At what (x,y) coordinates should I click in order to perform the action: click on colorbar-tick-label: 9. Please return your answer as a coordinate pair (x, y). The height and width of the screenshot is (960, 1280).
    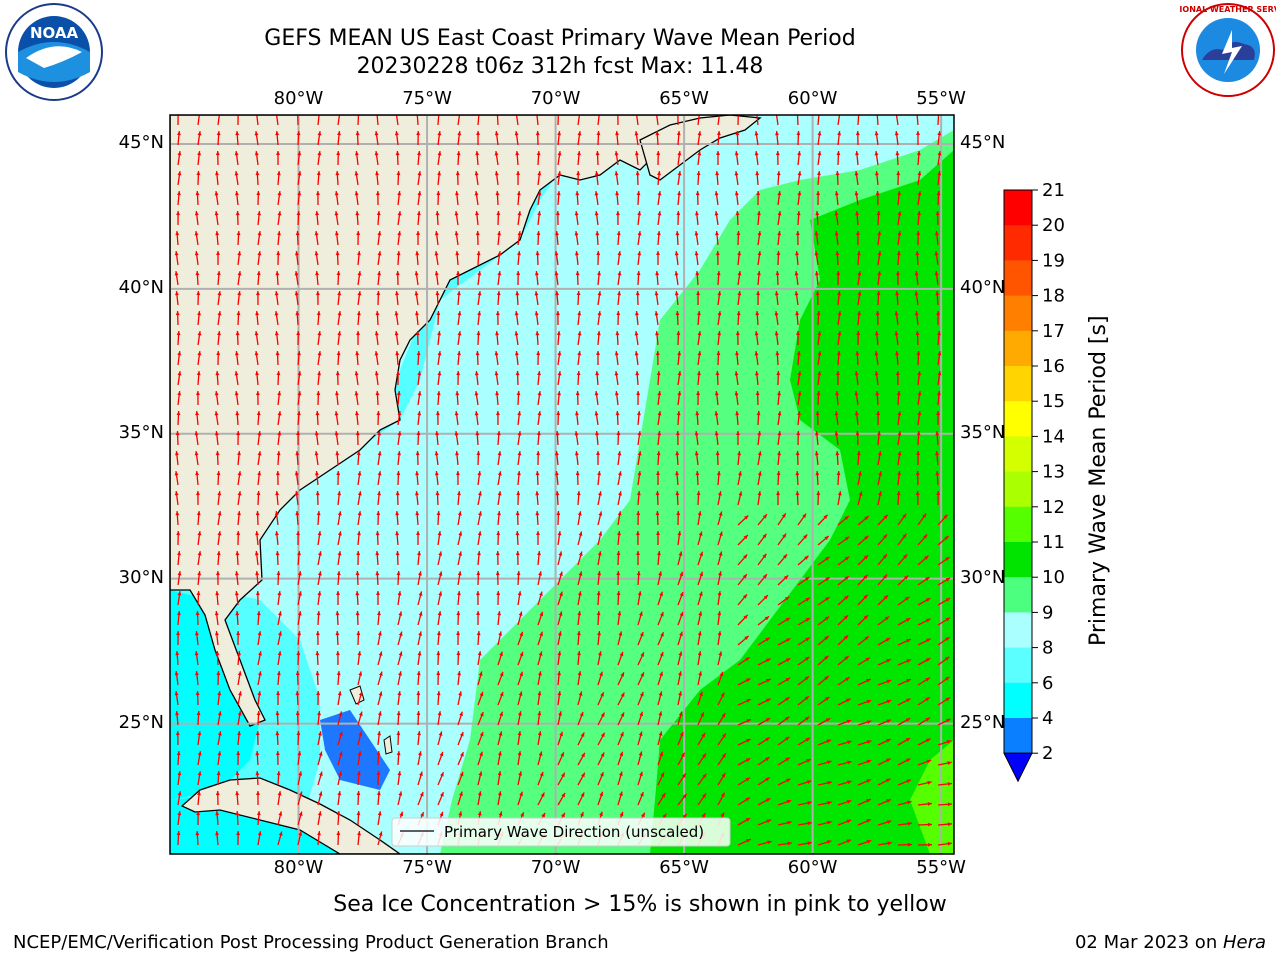
    Looking at the image, I should click on (1047, 612).